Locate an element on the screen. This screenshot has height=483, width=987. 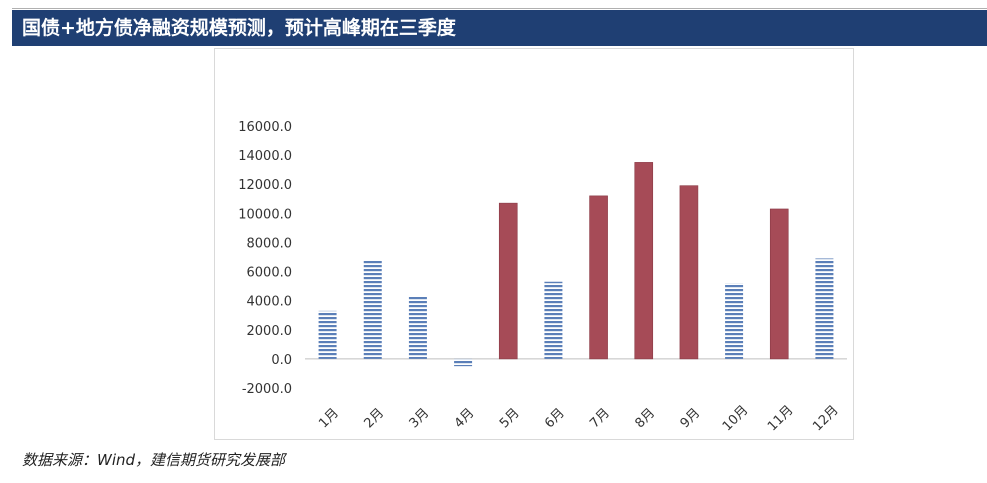
x-tick-label: 9月 is located at coordinates (691, 419).